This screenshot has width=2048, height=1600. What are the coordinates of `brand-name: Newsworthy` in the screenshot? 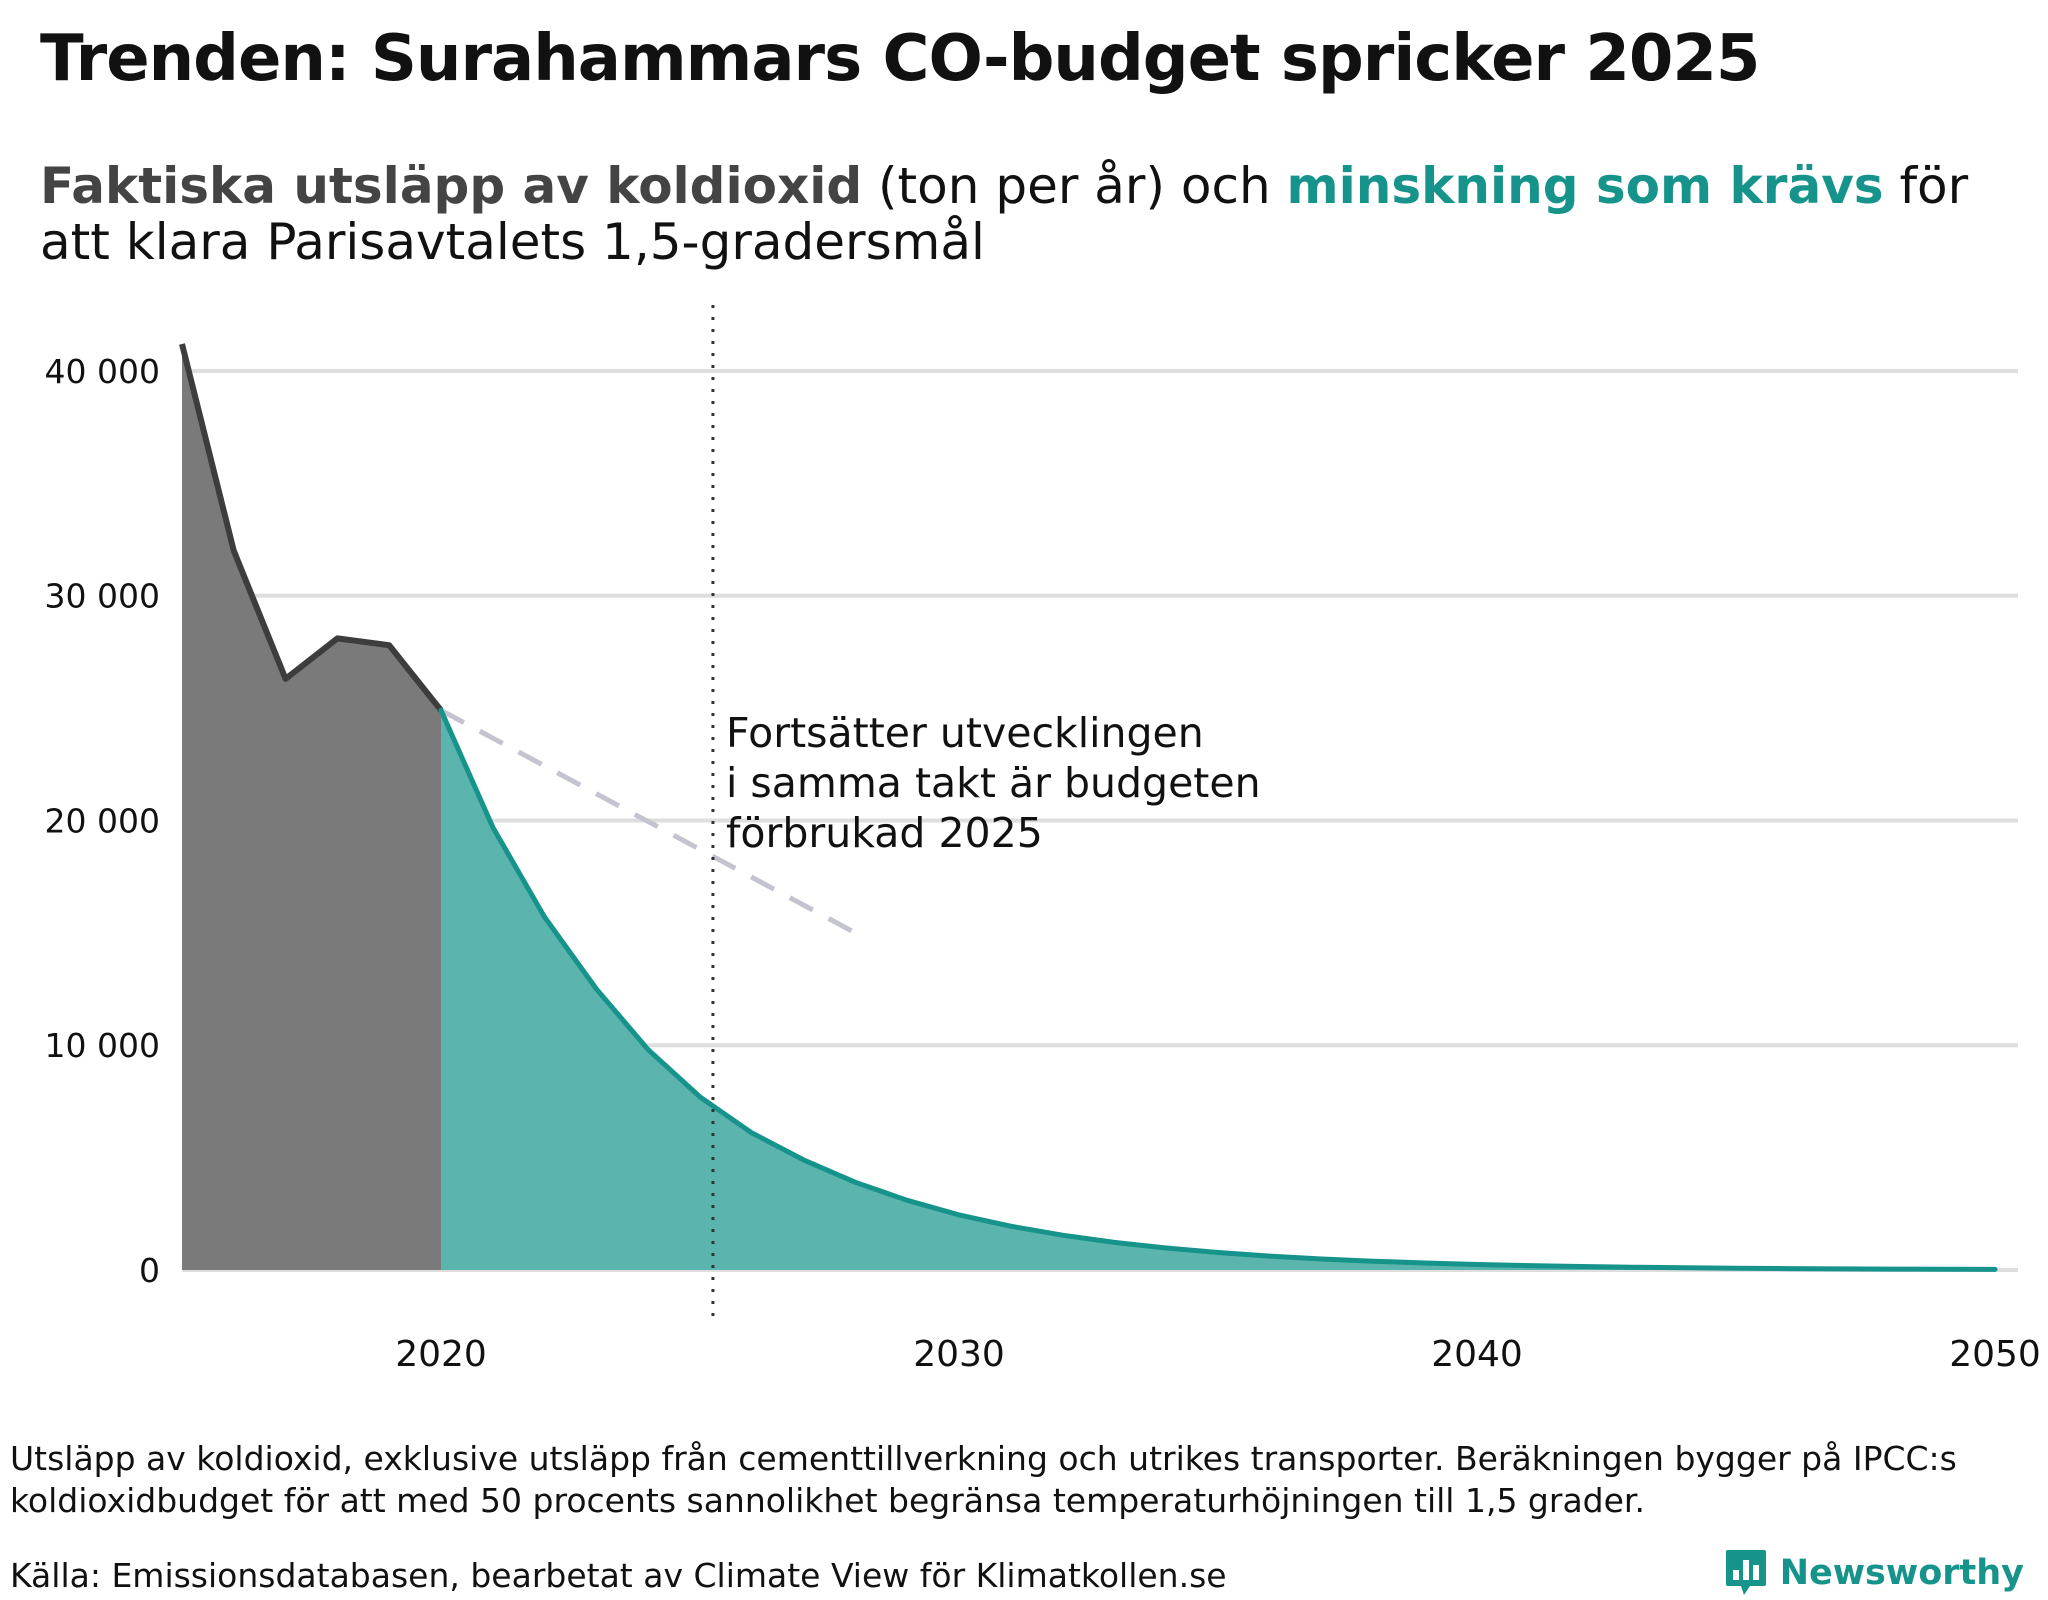 It's located at (1901, 1573).